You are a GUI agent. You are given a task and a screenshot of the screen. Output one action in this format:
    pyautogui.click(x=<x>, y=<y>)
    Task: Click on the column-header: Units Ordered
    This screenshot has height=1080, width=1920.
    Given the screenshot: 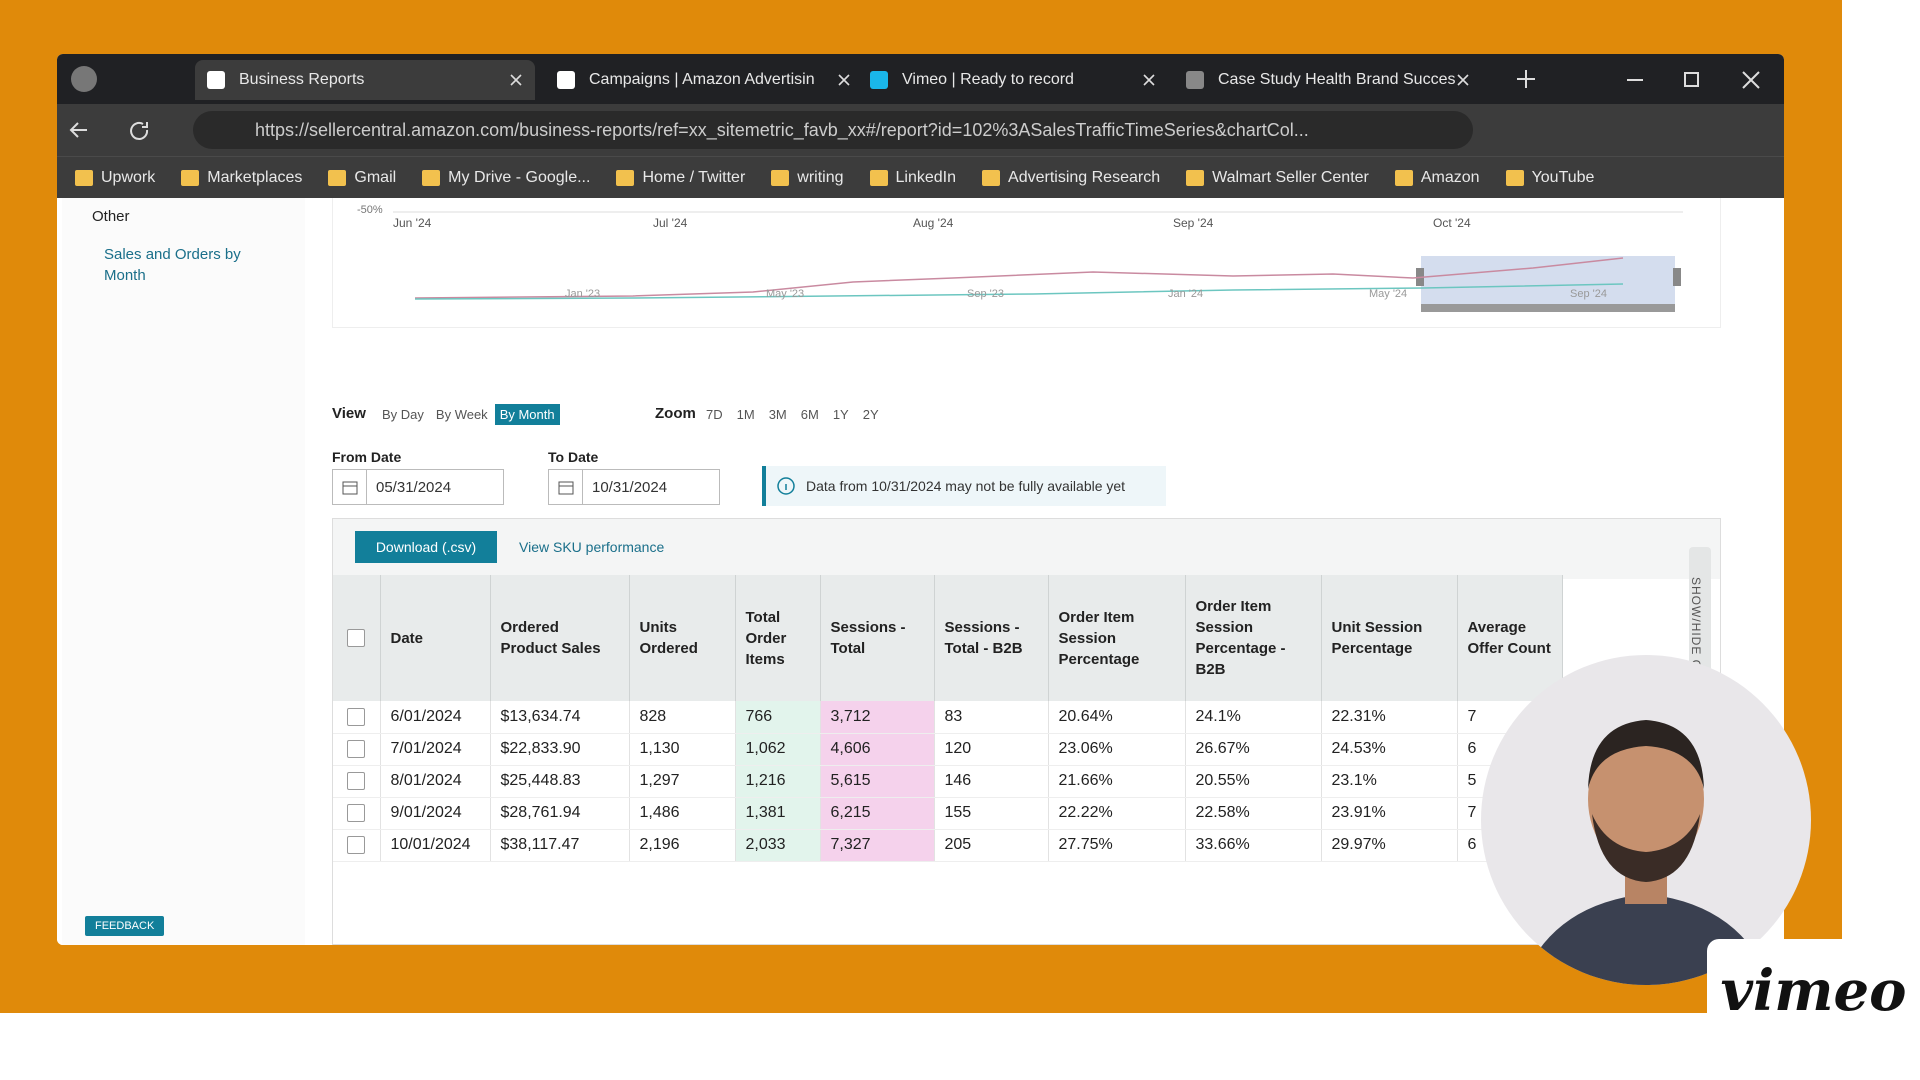 What is the action you would take?
    pyautogui.click(x=682, y=638)
    